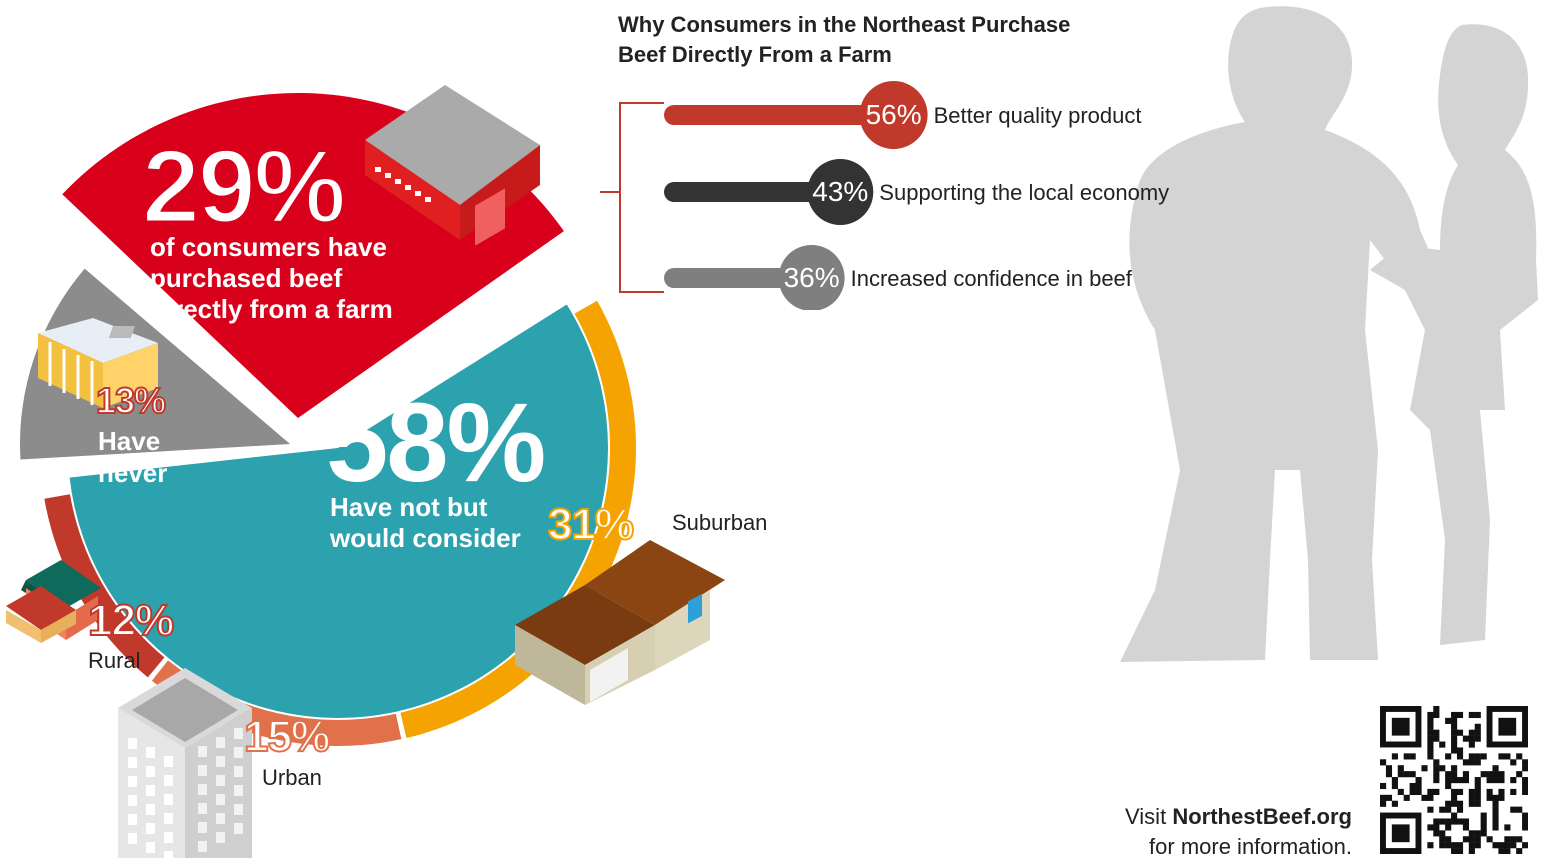 The image size is (1543, 862). What do you see at coordinates (132, 457) in the screenshot?
I see `never-caption: Have never` at bounding box center [132, 457].